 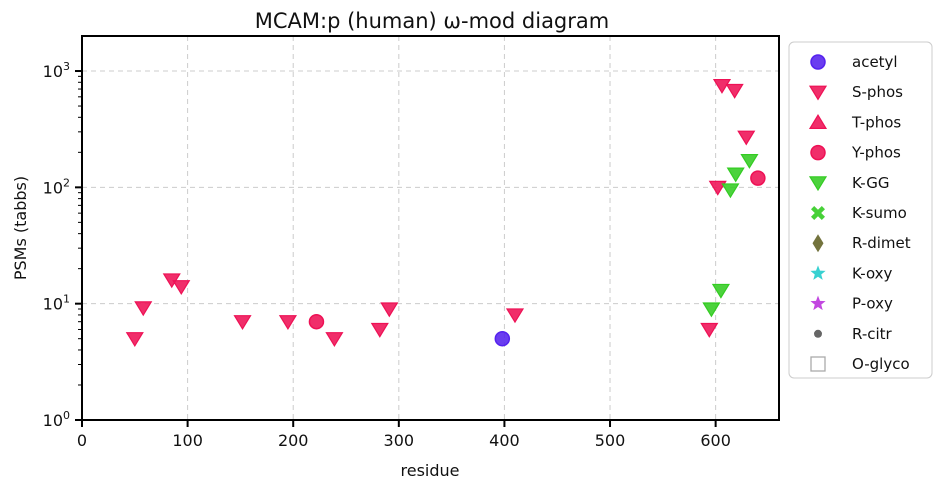 What do you see at coordinates (818, 272) in the screenshot?
I see `legend-marker-k-oxy` at bounding box center [818, 272].